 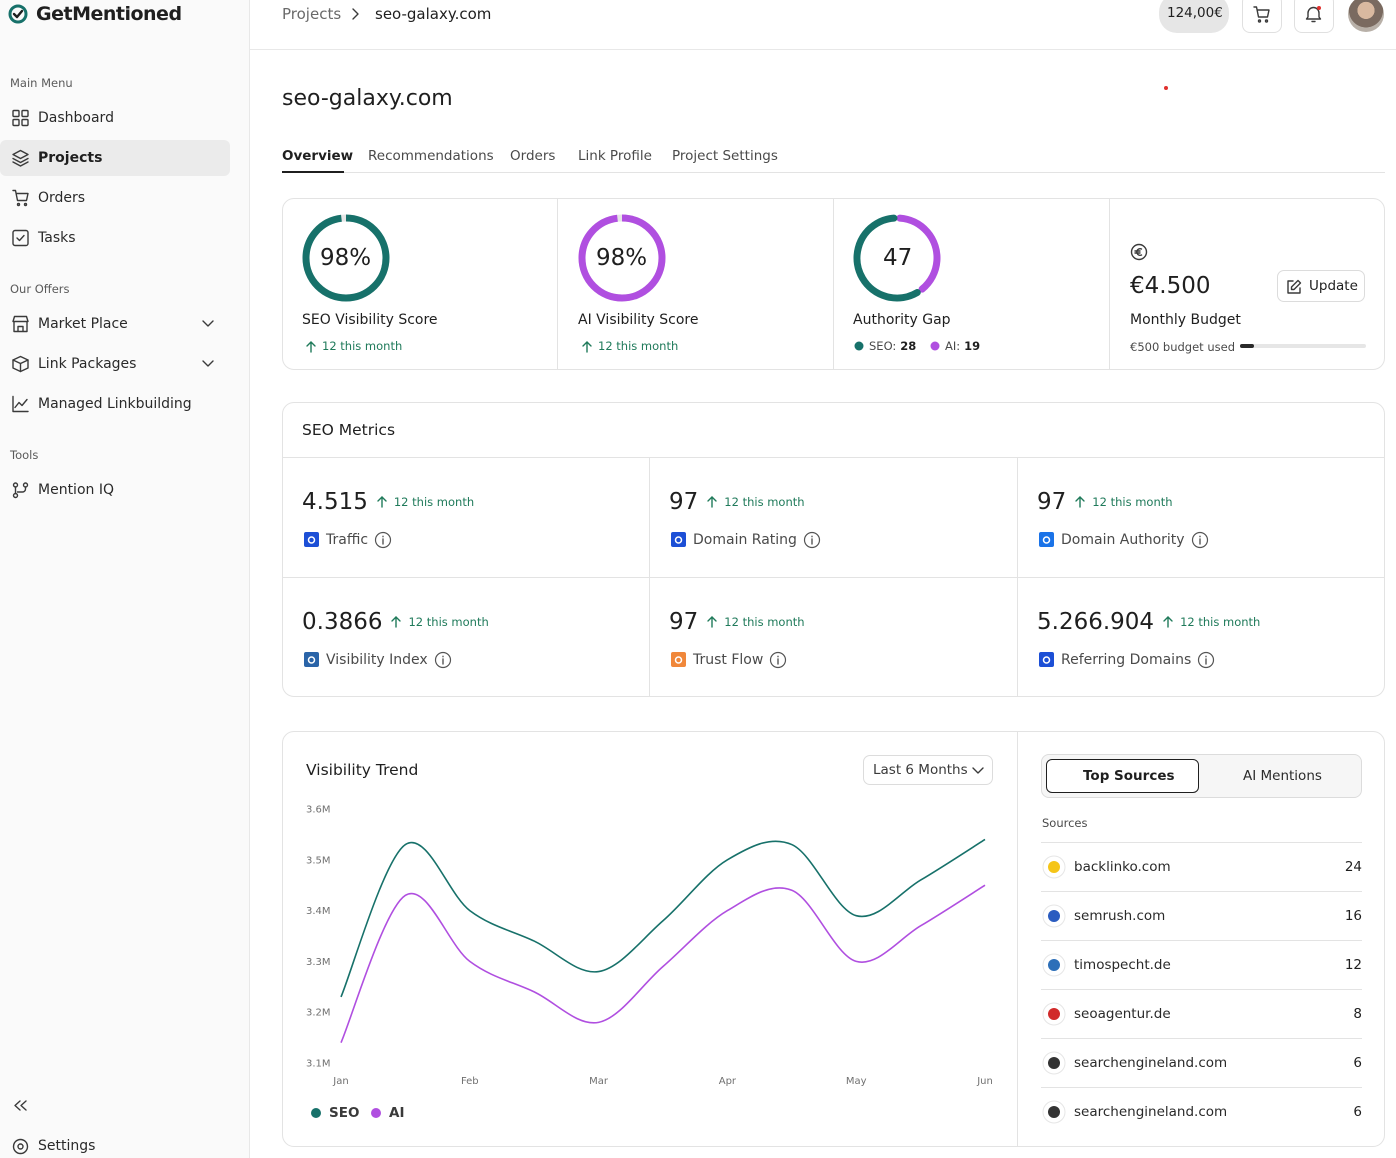 I want to click on x-tick-label: Jun, so click(x=984, y=1081).